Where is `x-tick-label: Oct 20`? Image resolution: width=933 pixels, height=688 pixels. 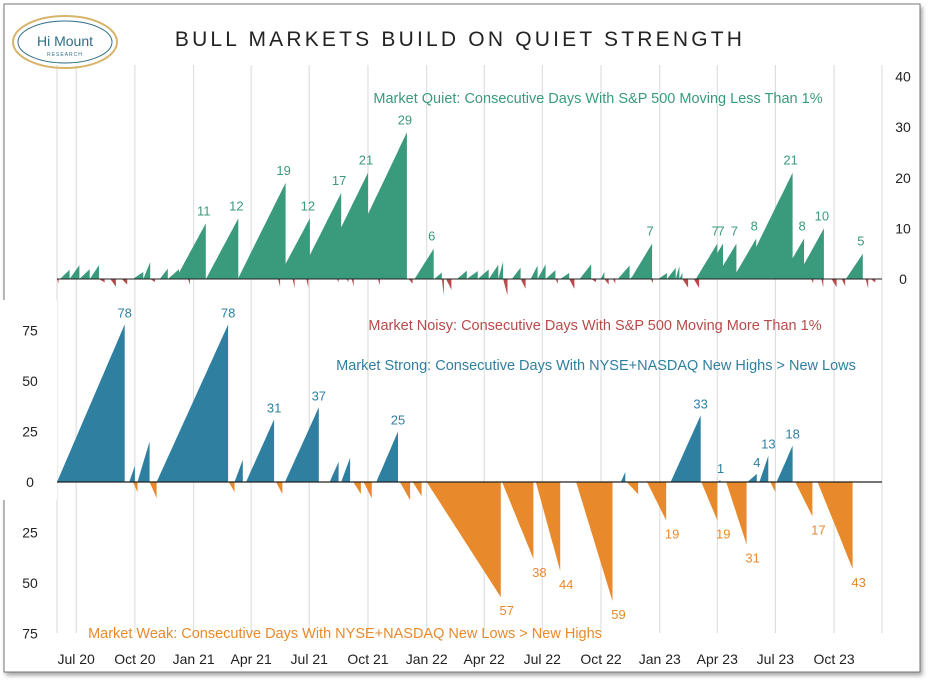
x-tick-label: Oct 20 is located at coordinates (134, 659).